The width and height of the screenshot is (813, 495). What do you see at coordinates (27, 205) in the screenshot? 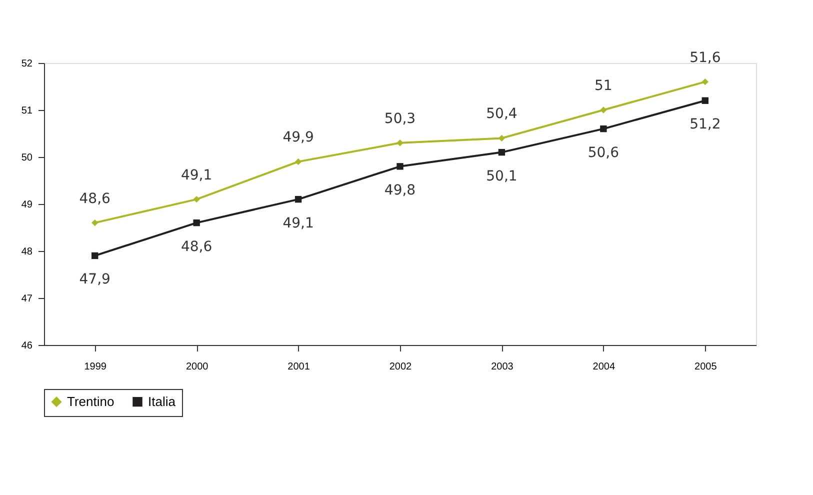
I see `y-tick-label: 49` at bounding box center [27, 205].